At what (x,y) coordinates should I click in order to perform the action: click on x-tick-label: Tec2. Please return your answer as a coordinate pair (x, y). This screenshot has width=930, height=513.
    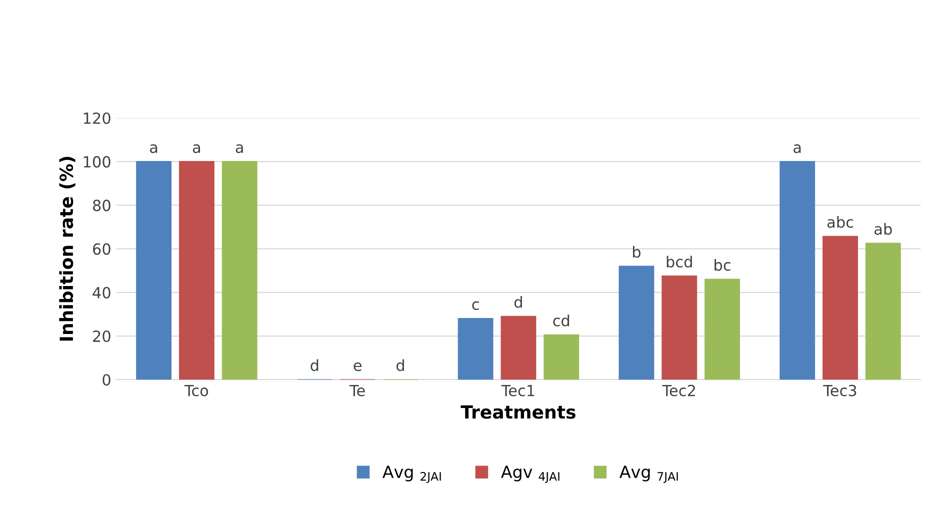
    Looking at the image, I should click on (678, 390).